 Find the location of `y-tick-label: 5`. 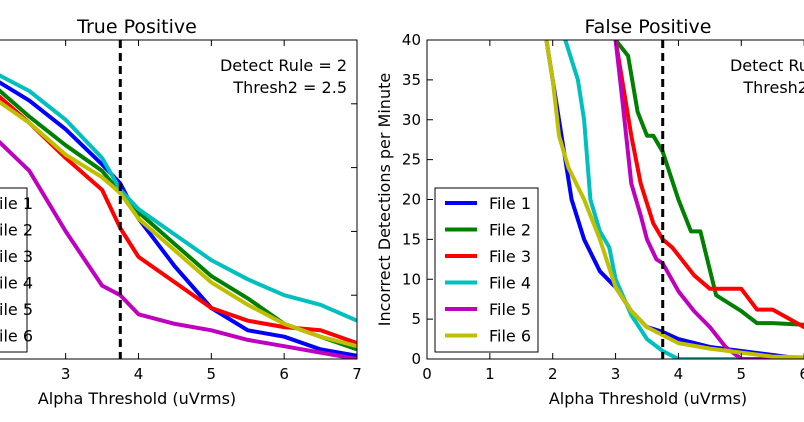

y-tick-label: 5 is located at coordinates (416, 319).